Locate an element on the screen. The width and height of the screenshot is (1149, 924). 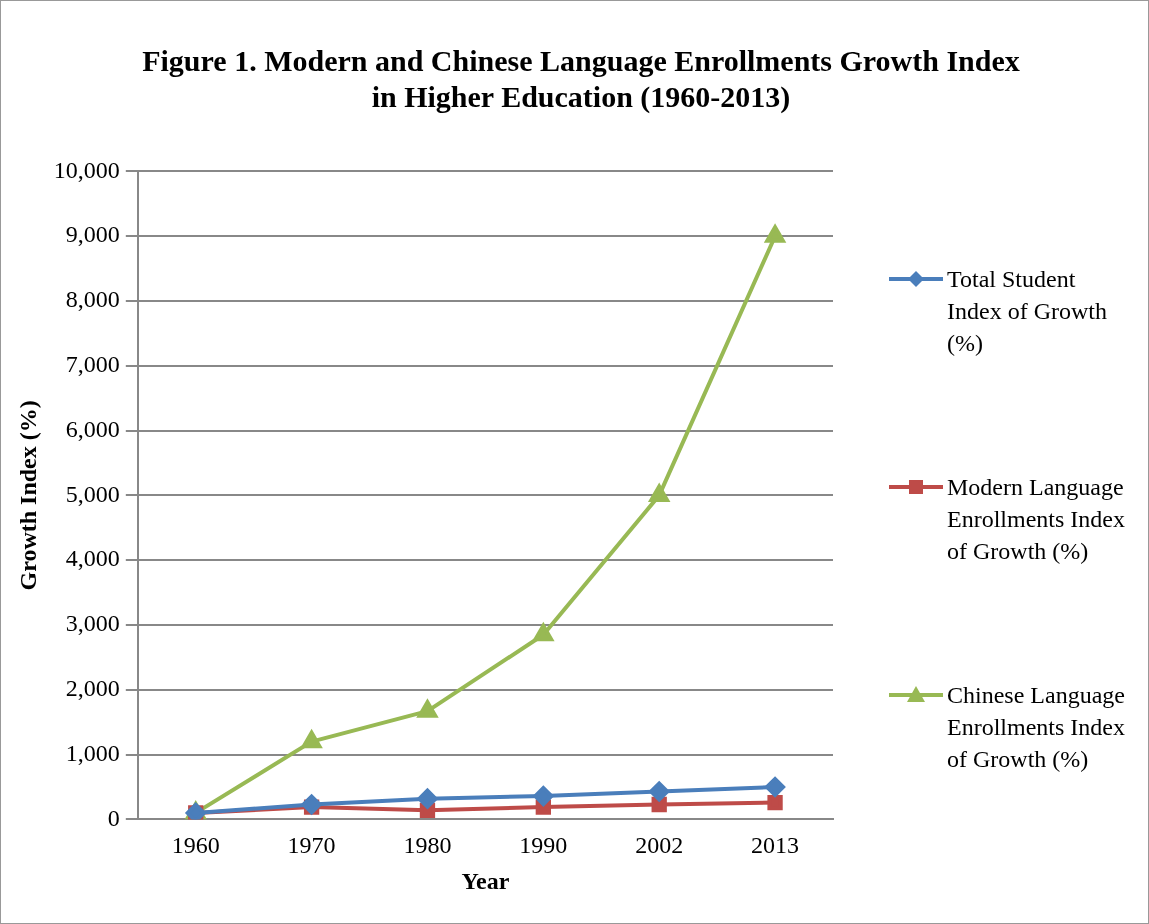
x-tick-label: 1990 is located at coordinates (543, 845).